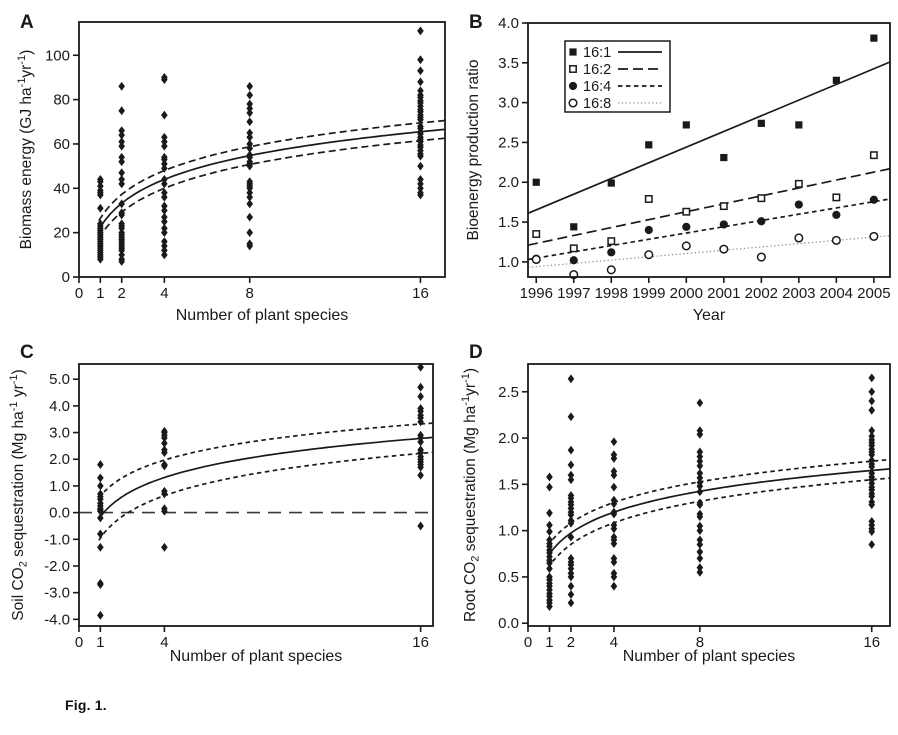  Describe the element at coordinates (761, 293) in the screenshot. I see `svg-text: 2002` at that location.